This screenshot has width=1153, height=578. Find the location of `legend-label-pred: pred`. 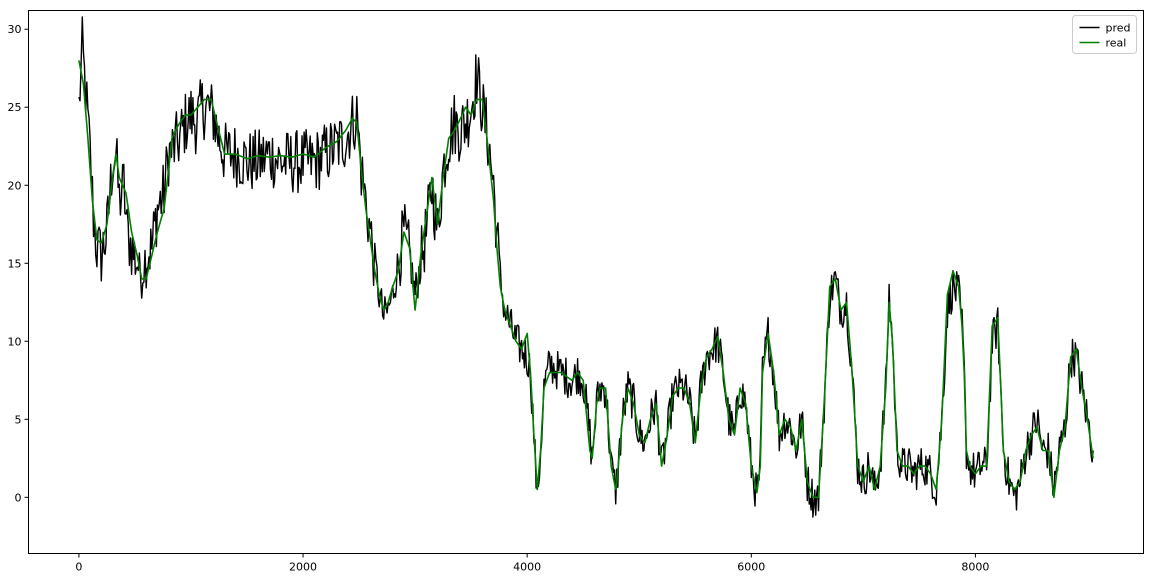

legend-label-pred: pred is located at coordinates (1118, 28).